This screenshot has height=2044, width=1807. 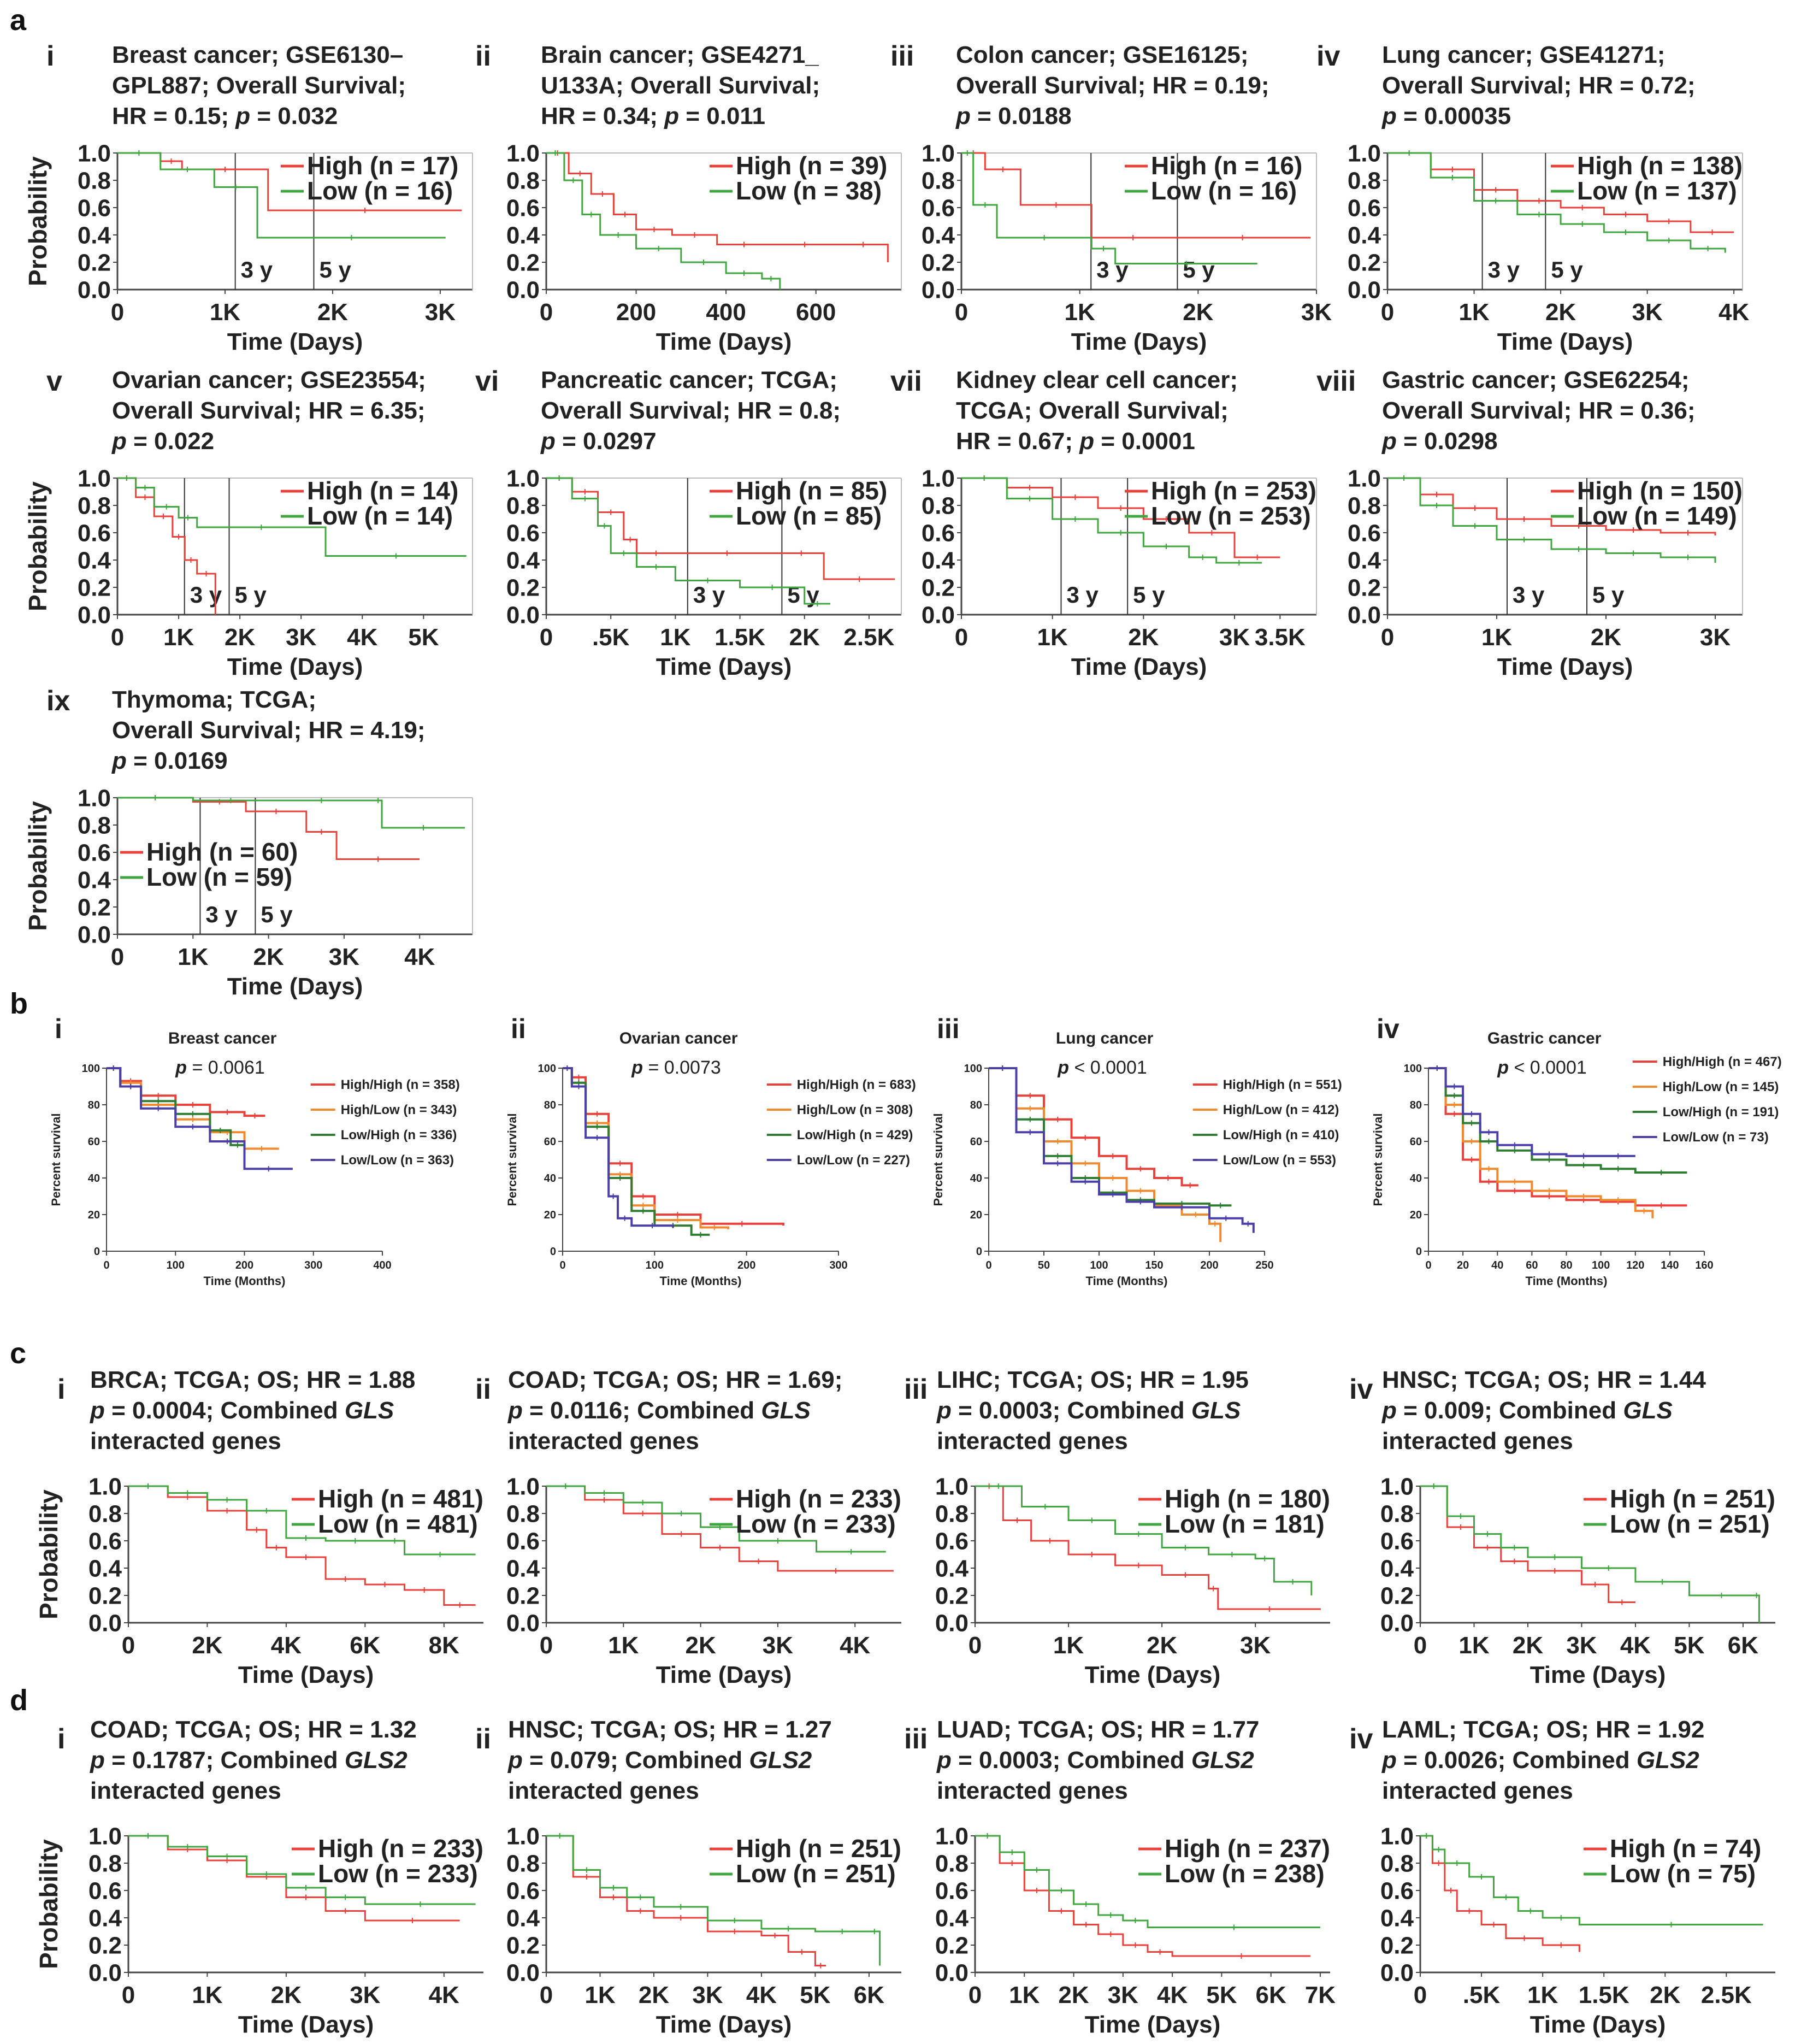 I want to click on panel-numeral: viii, so click(x=1336, y=382).